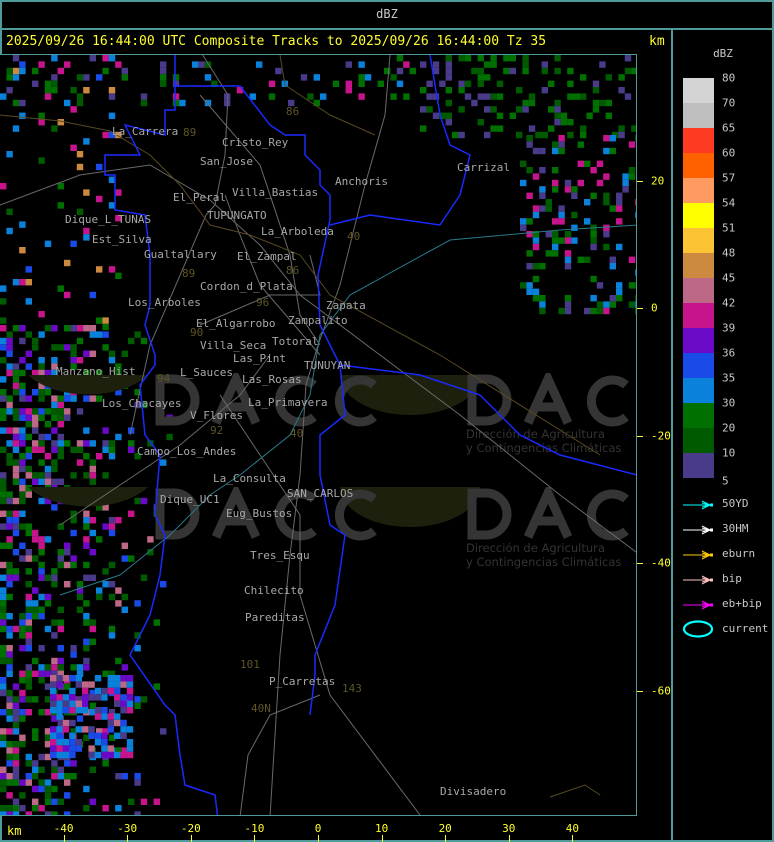 This screenshot has height=842, width=774. What do you see at coordinates (246, 286) in the screenshot?
I see `town-label: Cordon_d_Plata` at bounding box center [246, 286].